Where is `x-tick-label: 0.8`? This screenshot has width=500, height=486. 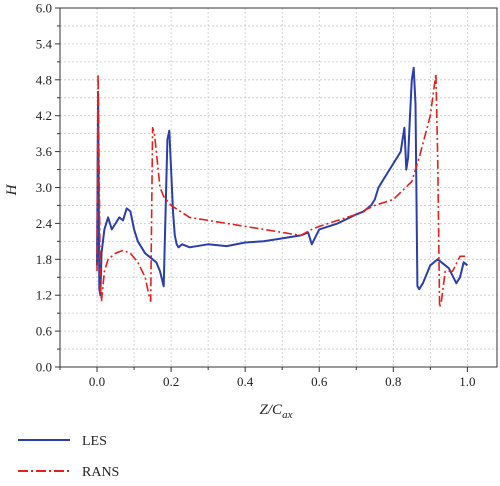 x-tick-label: 0.8 is located at coordinates (393, 381).